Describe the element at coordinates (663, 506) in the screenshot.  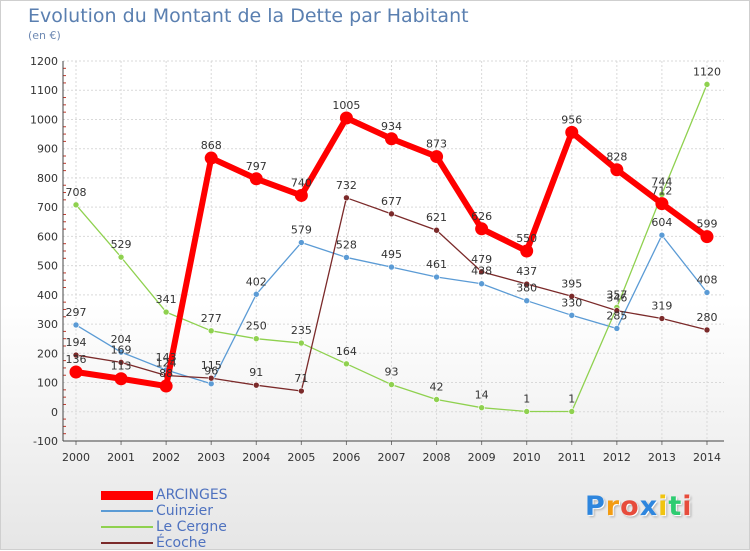
I see `logo-letter: i` at that location.